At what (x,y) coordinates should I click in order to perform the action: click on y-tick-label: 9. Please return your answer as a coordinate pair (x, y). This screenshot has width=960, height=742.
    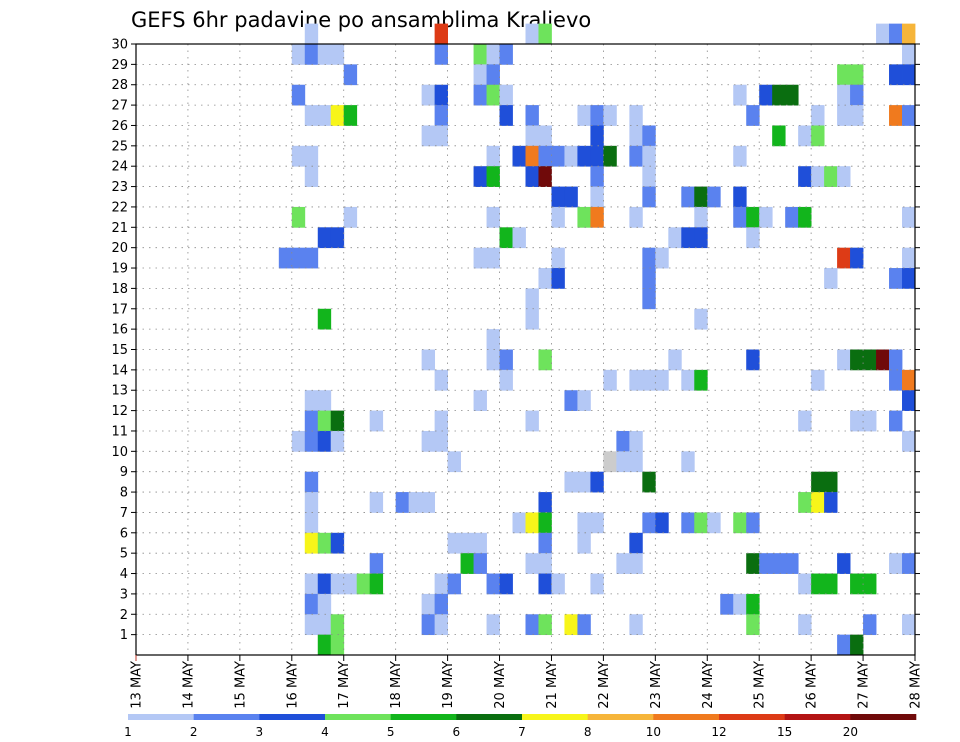
    Looking at the image, I should click on (124, 472).